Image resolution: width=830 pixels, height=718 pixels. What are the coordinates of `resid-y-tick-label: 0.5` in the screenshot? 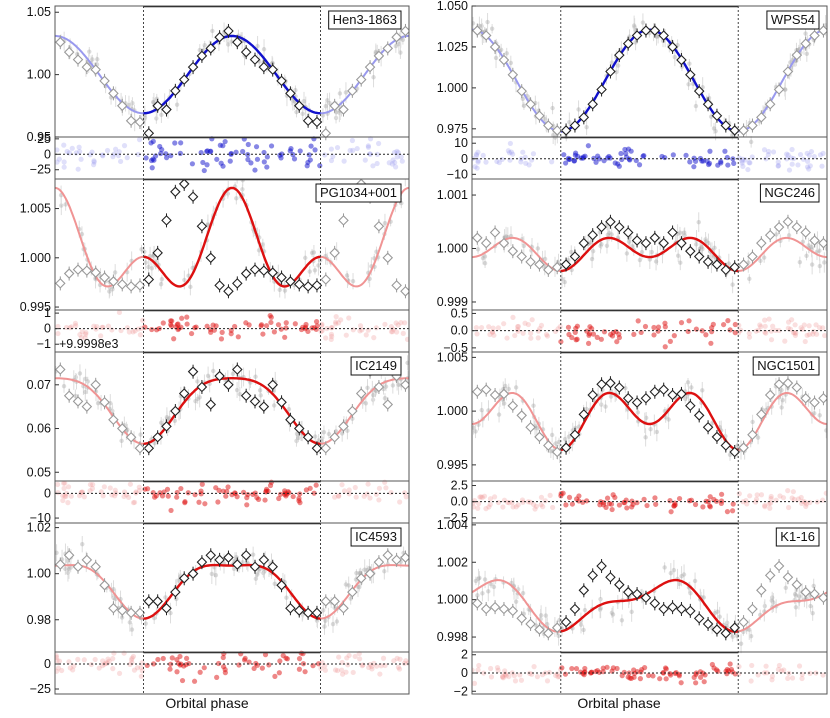 It's located at (459, 313).